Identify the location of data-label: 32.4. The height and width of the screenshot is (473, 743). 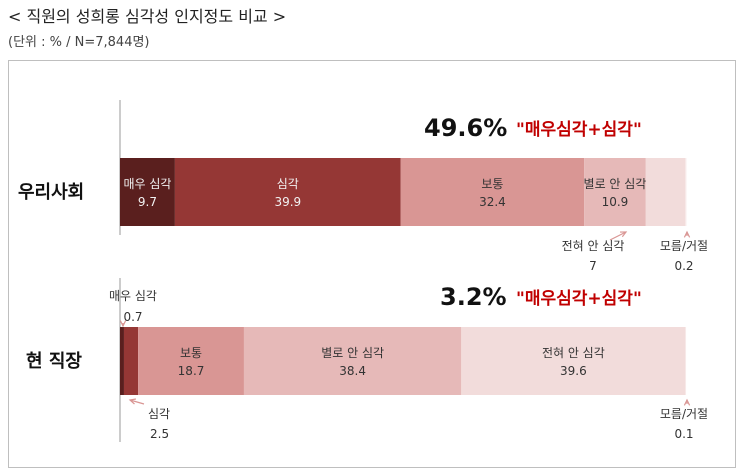
(492, 202).